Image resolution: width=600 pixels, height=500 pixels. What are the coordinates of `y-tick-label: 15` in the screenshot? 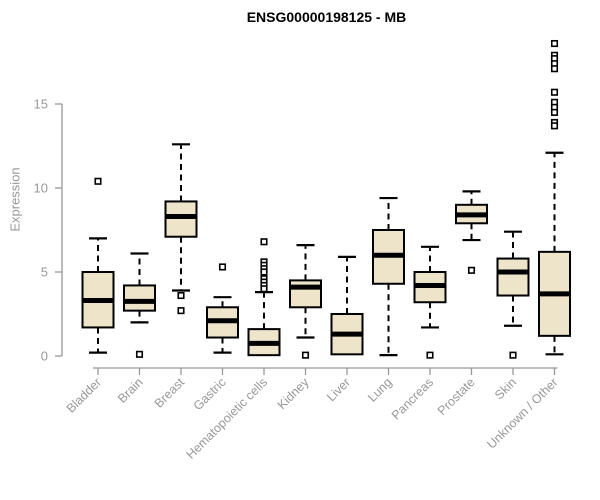 It's located at (41, 104).